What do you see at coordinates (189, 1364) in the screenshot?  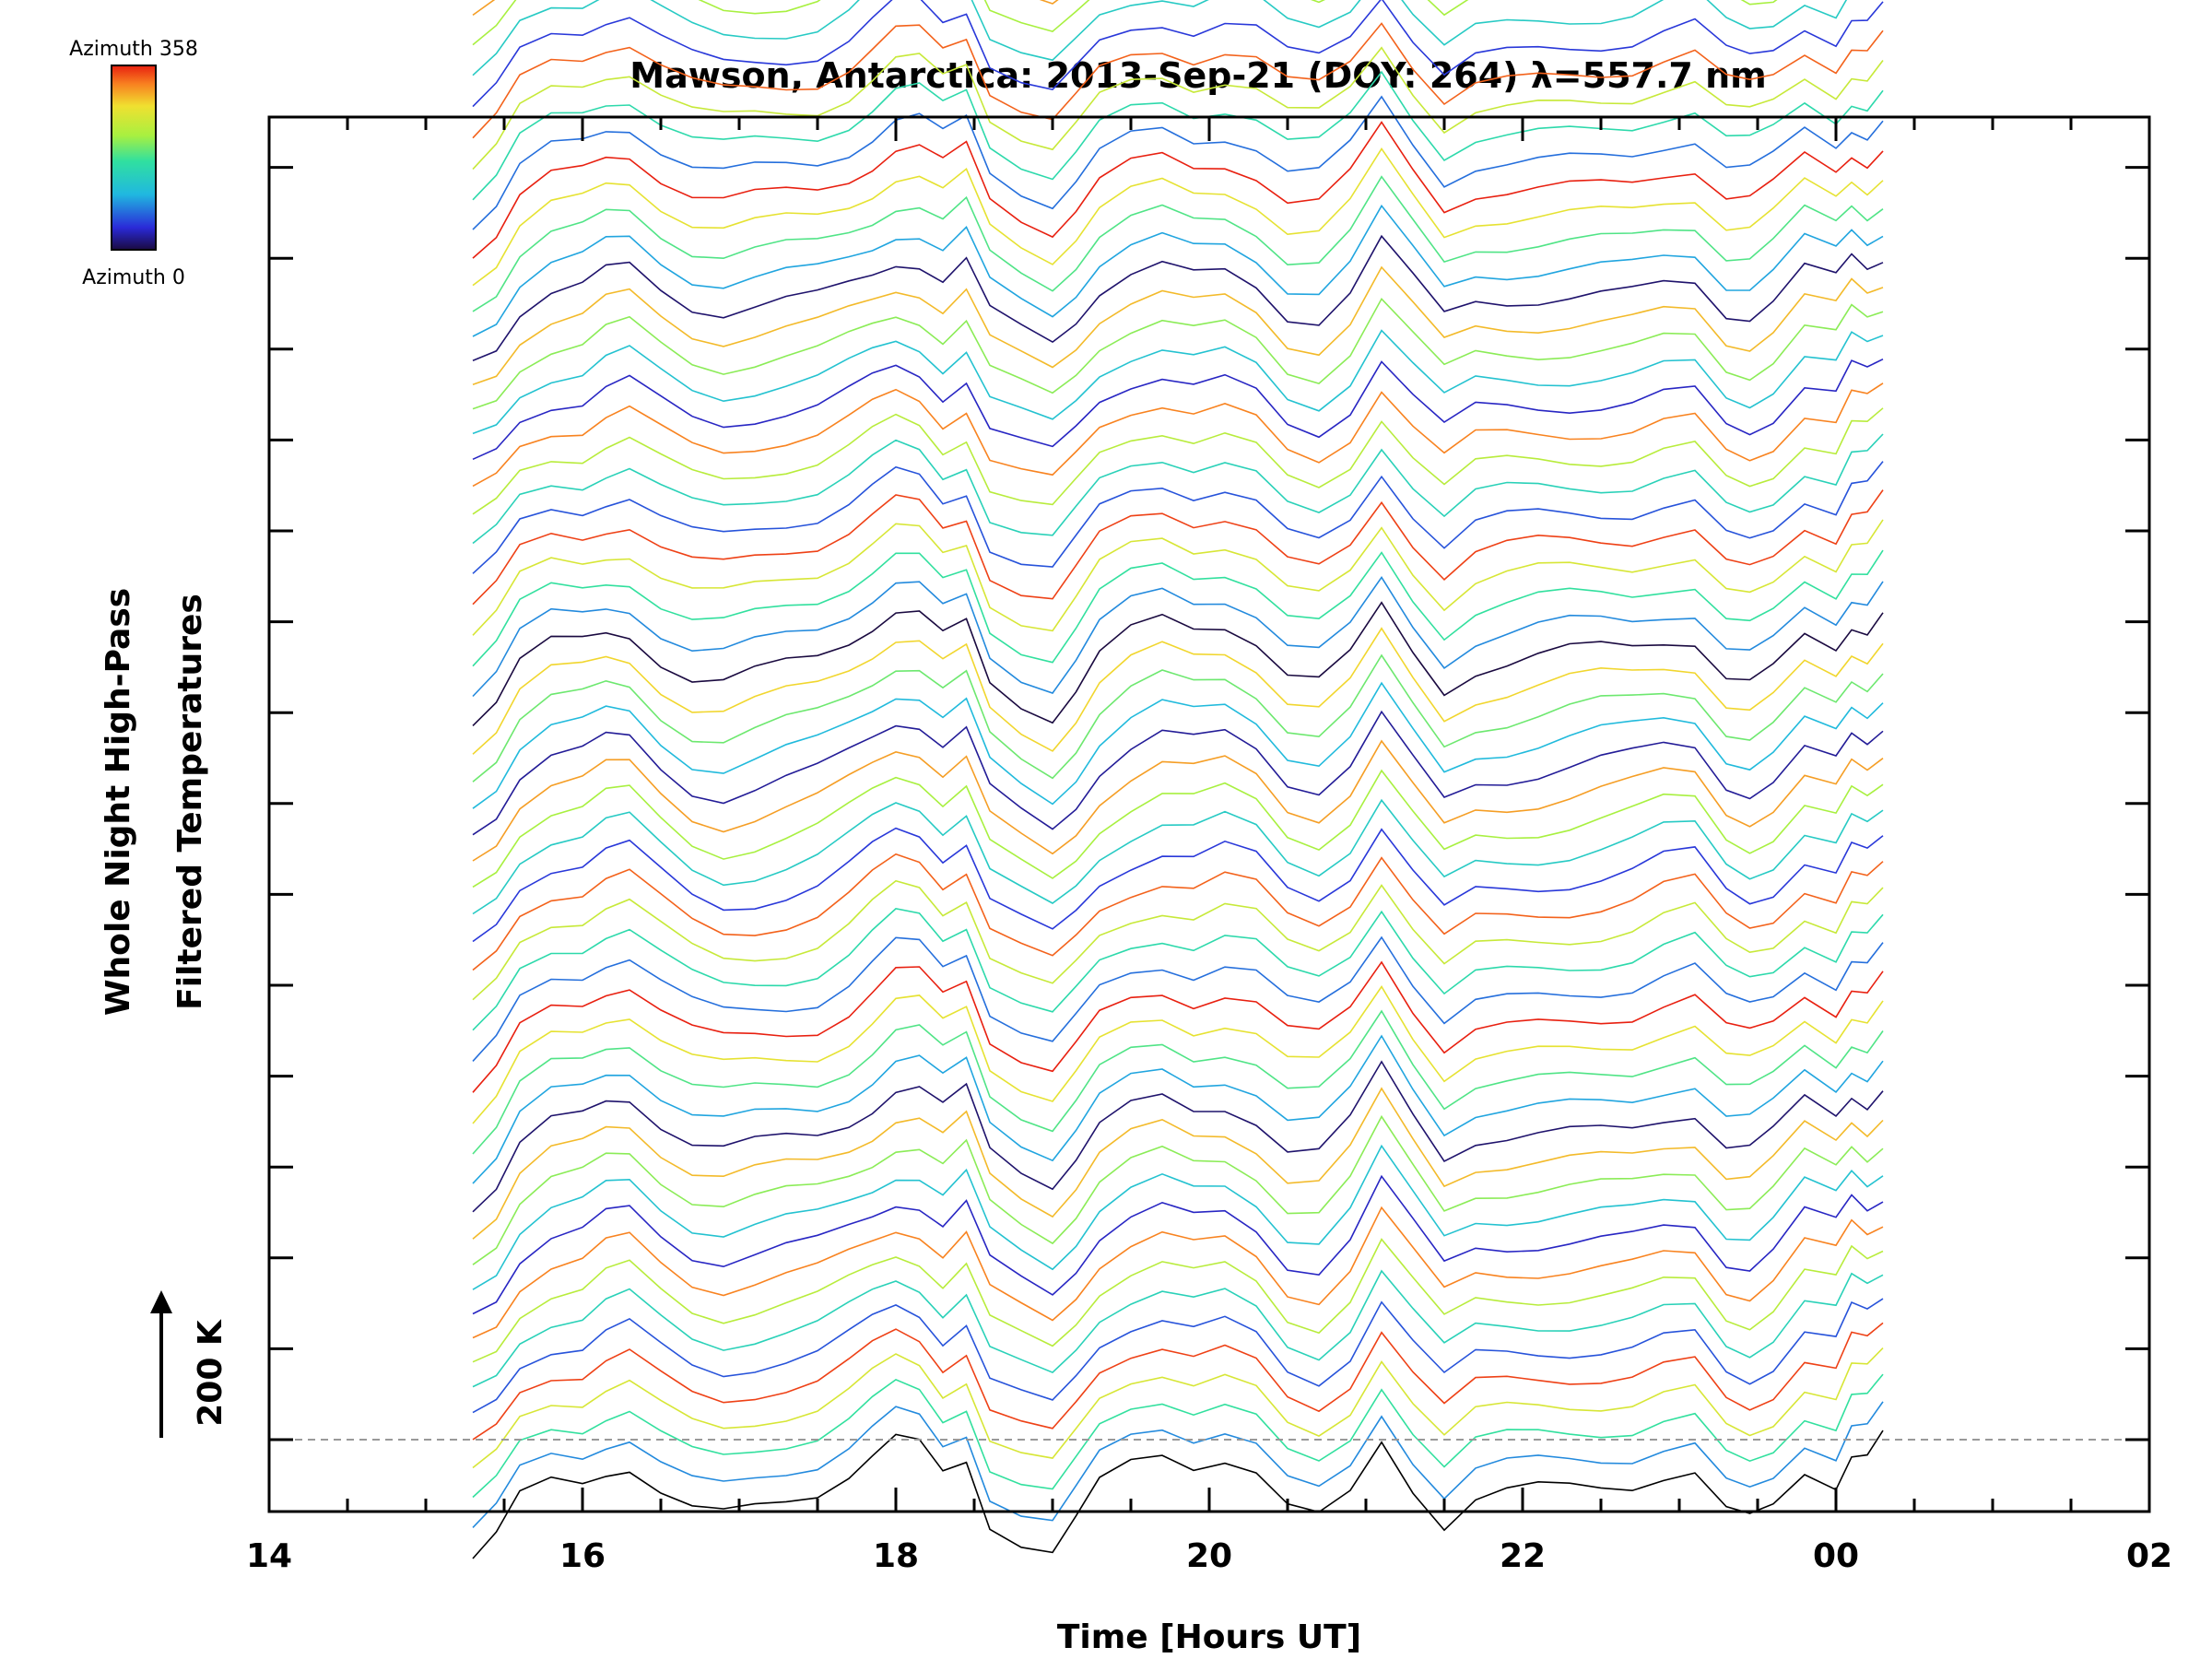 I see `scale-indicator: 200 K` at bounding box center [189, 1364].